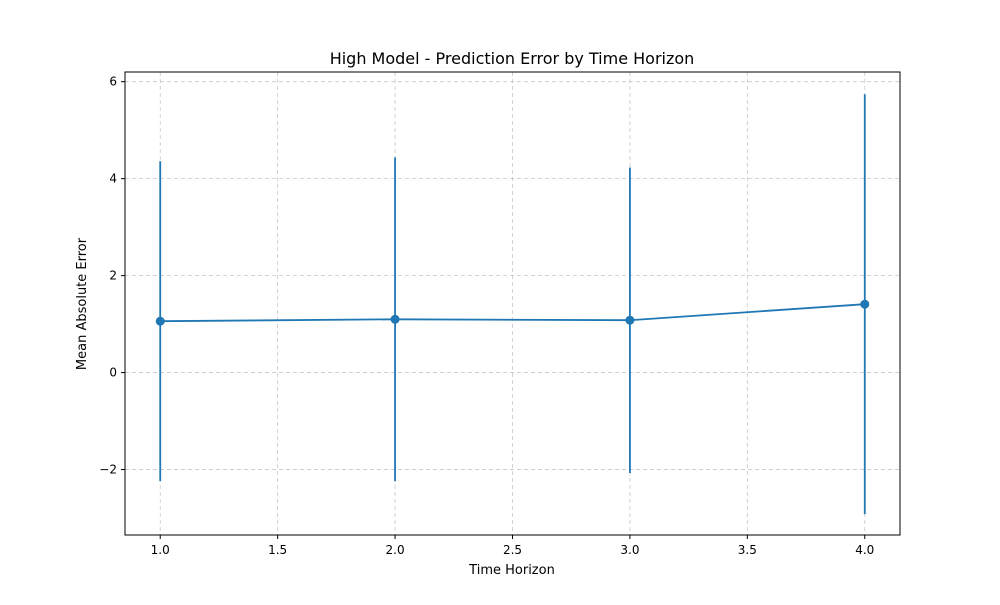 This screenshot has height=605, width=1000. I want to click on series-lines, so click(512, 313).